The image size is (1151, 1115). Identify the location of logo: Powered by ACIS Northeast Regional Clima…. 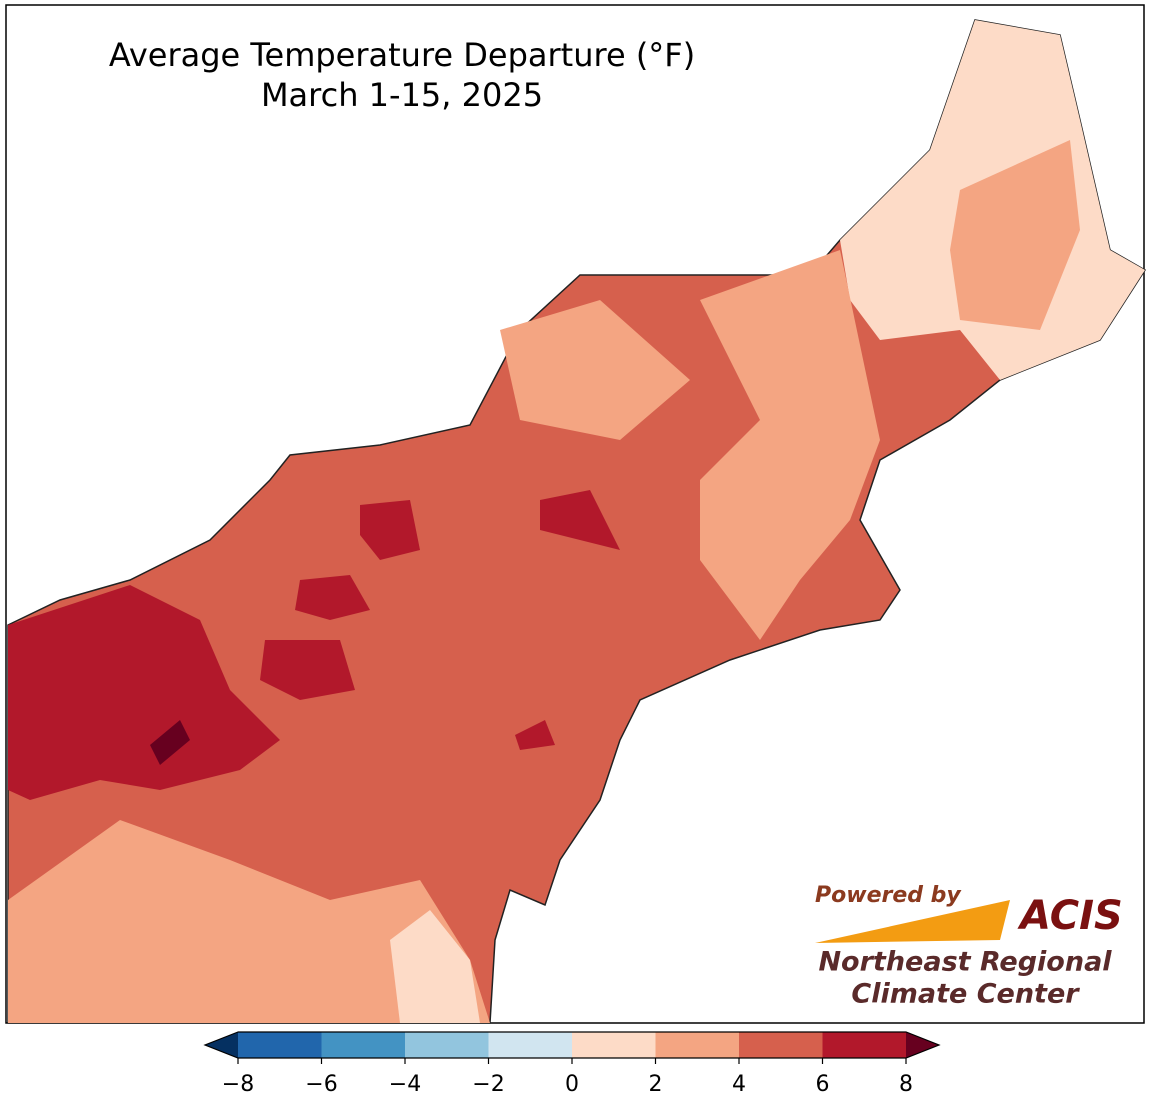
(969, 946).